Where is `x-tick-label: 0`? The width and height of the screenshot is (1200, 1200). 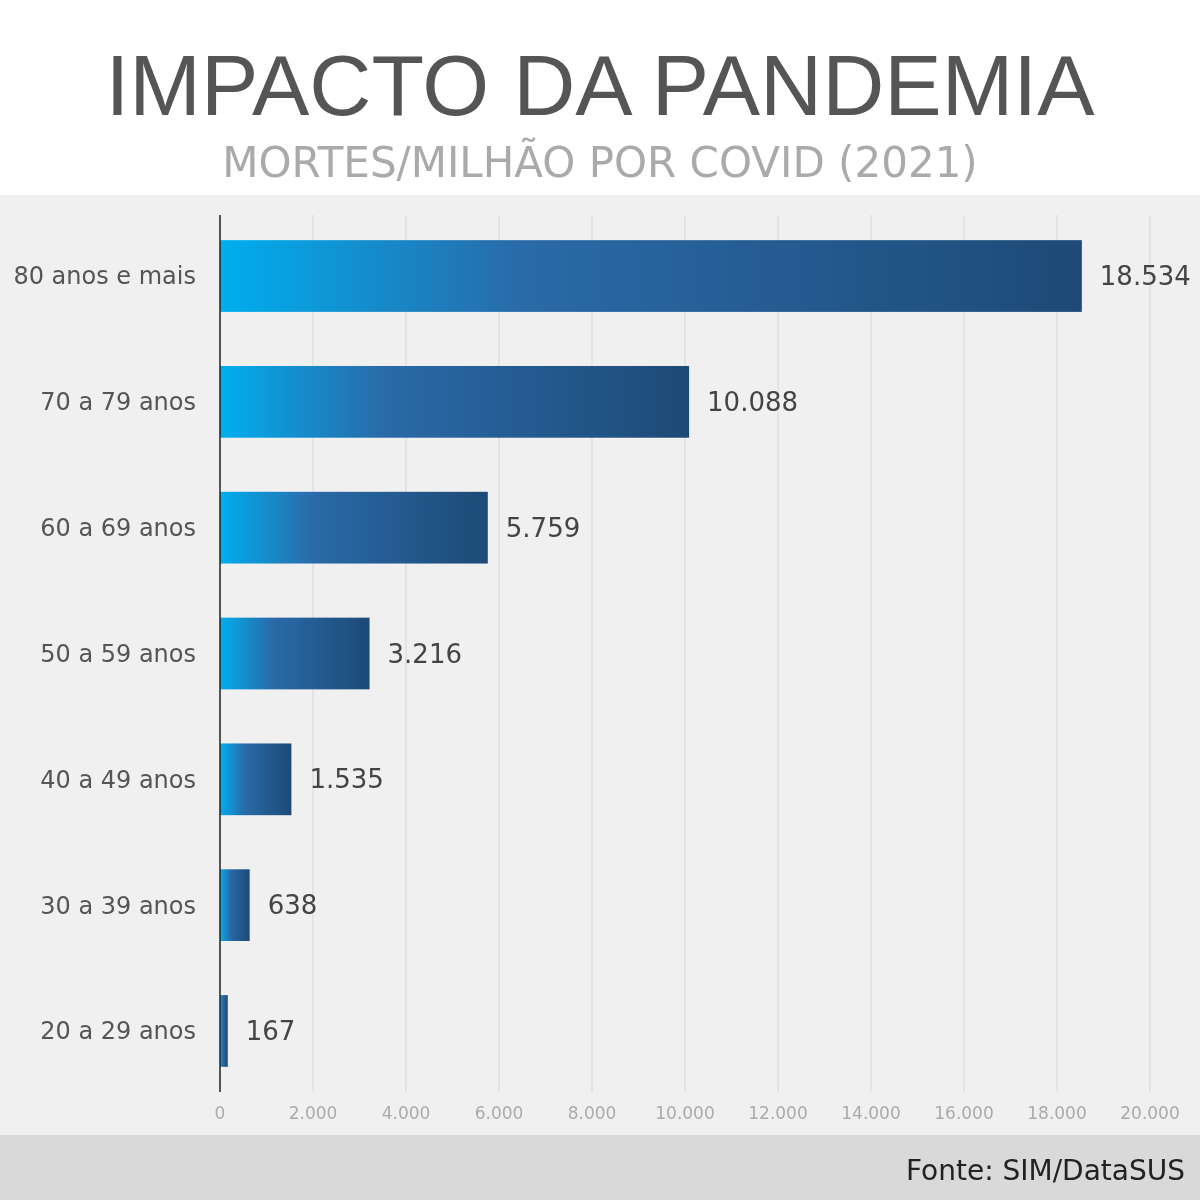 x-tick-label: 0 is located at coordinates (220, 1113).